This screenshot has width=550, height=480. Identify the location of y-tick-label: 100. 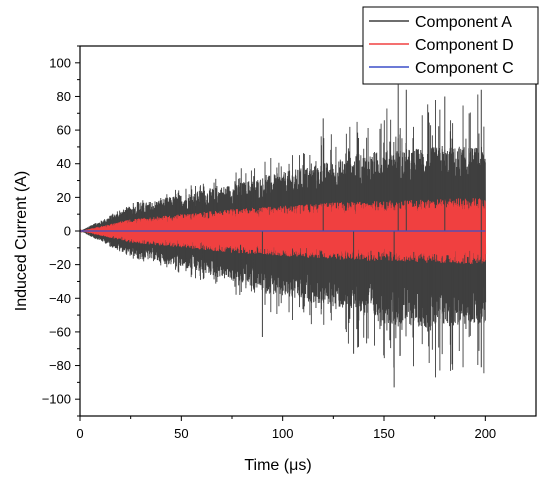
(60, 62).